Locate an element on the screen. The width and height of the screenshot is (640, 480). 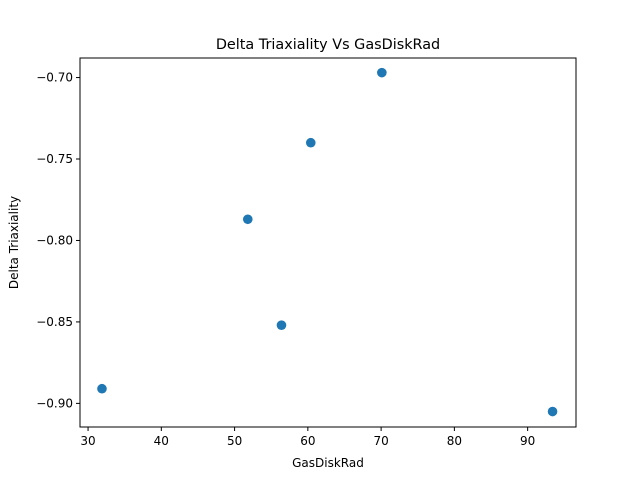
x-axis: 30 40 50 60 70 80 90 is located at coordinates (307, 437).